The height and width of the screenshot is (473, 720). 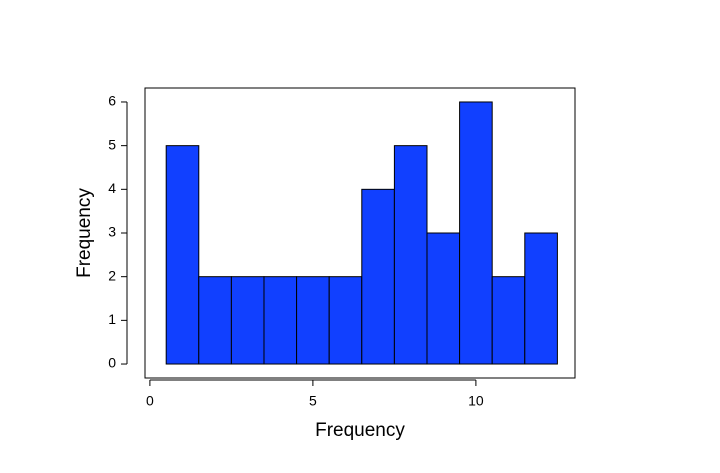 I want to click on x-tick-label: 5, so click(x=313, y=401).